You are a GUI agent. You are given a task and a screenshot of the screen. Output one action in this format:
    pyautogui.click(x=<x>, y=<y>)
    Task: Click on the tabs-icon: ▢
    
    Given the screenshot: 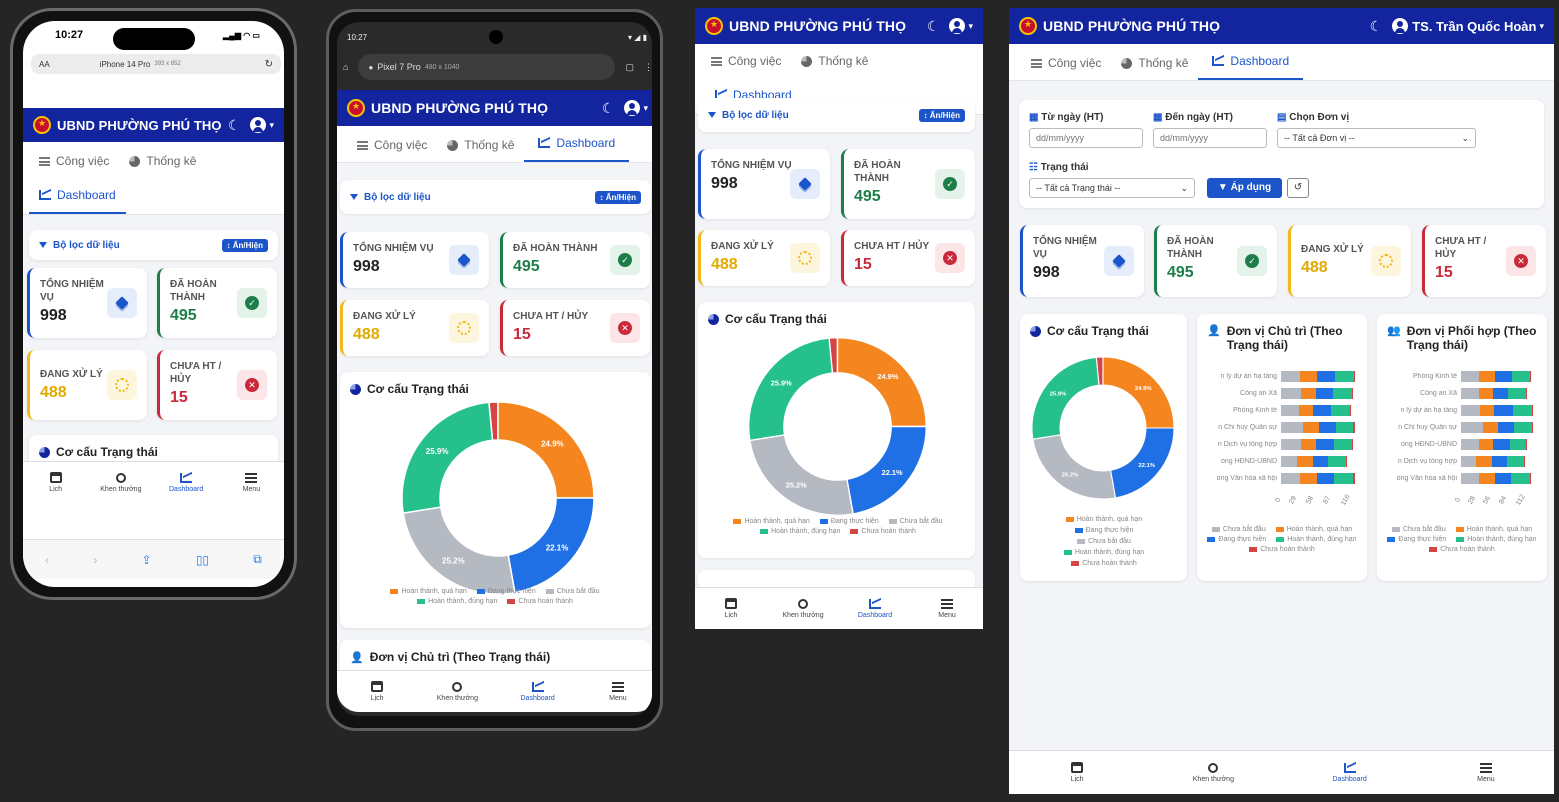 What is the action you would take?
    pyautogui.click(x=629, y=66)
    